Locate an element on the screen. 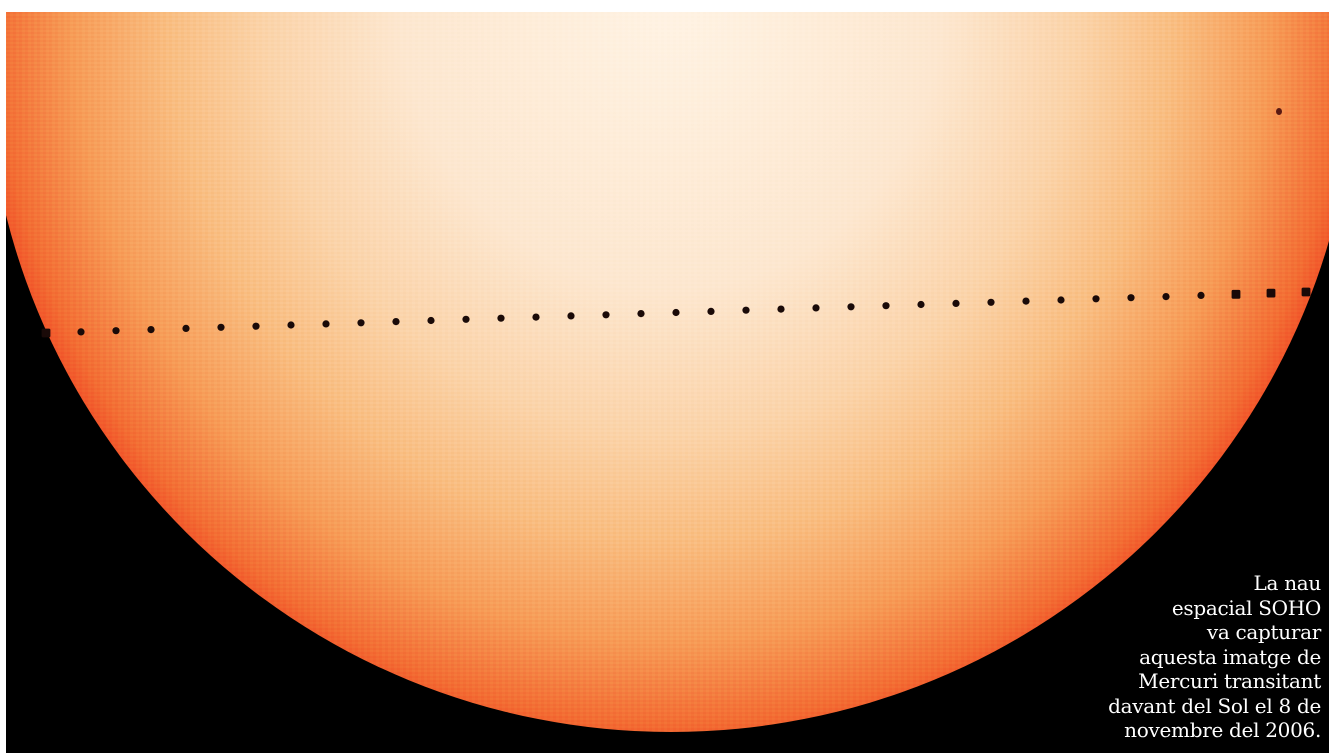  caption-line: va capturar is located at coordinates (1263, 632).